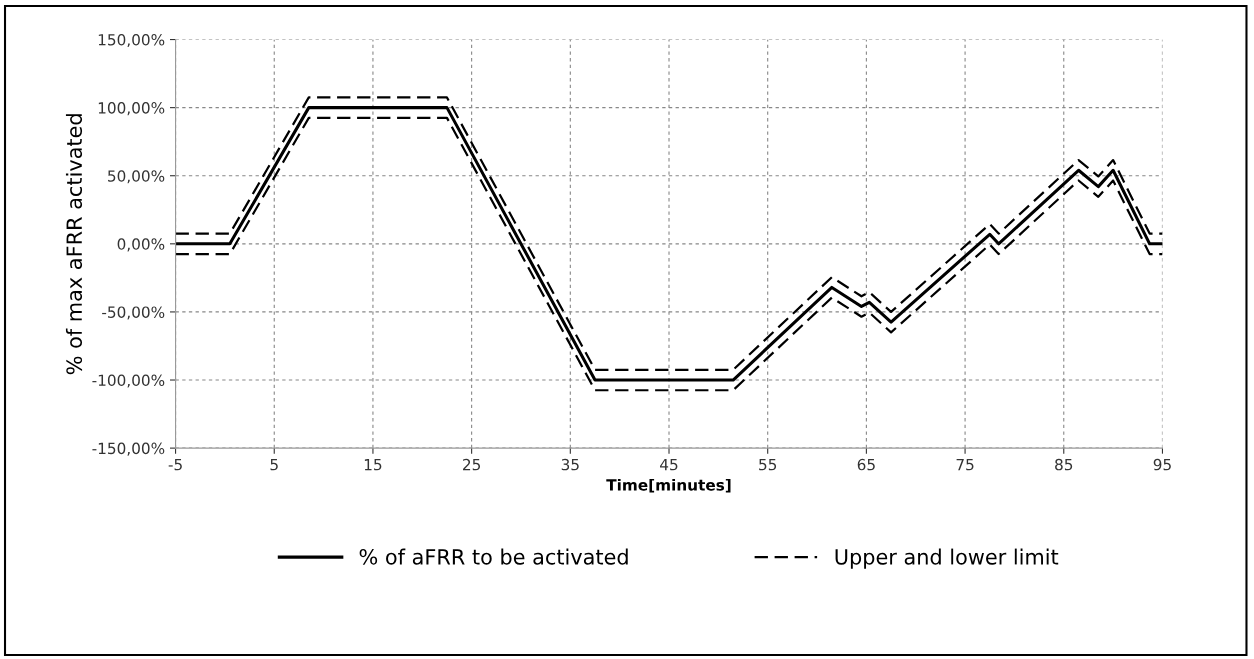 The height and width of the screenshot is (659, 1254). Describe the element at coordinates (472, 464) in the screenshot. I see `x-tick-label: 25` at that location.